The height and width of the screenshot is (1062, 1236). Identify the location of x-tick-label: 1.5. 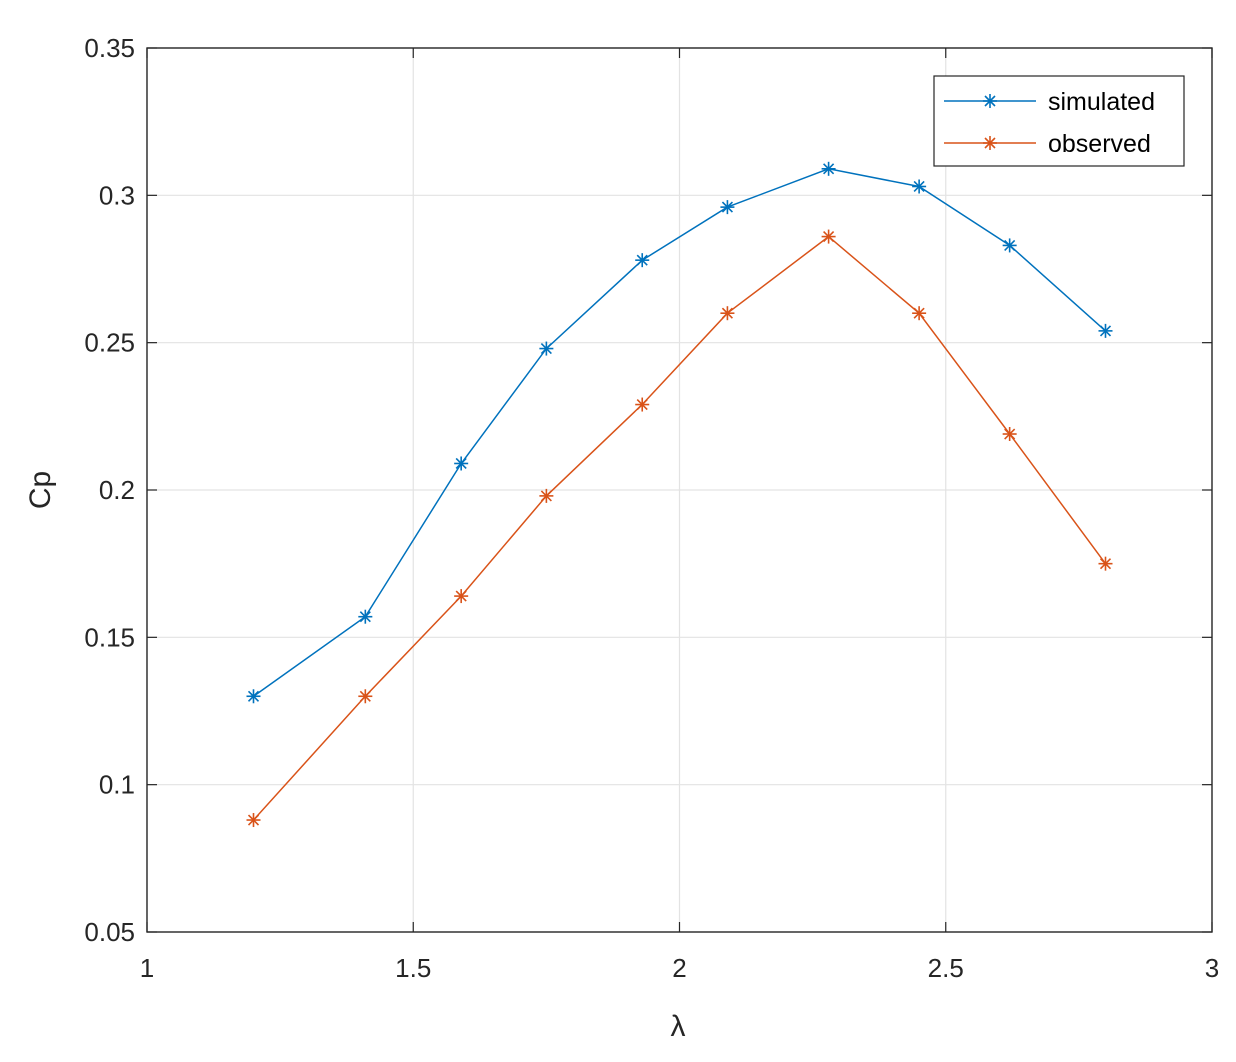
(413, 968).